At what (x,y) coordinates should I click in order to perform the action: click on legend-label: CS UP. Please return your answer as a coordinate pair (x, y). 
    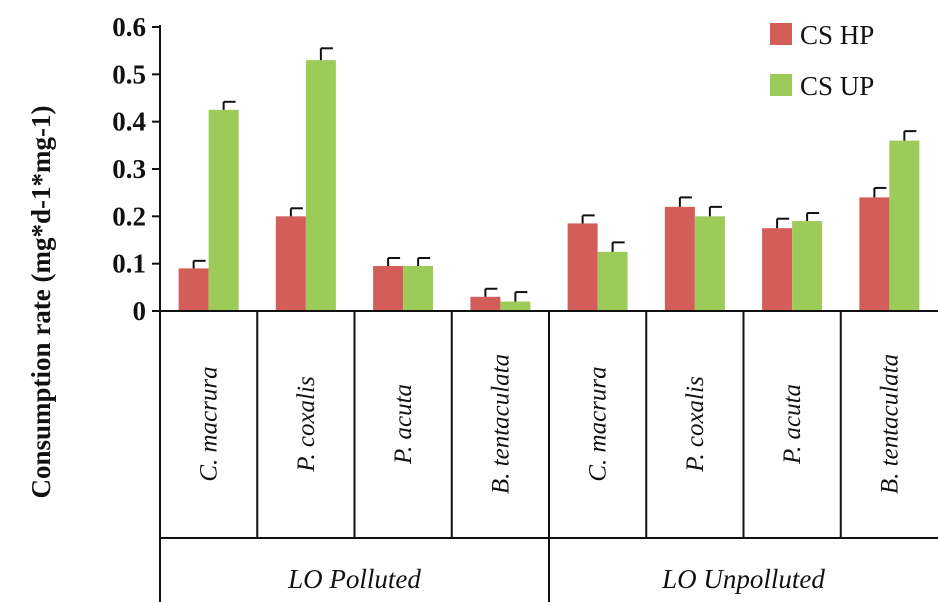
    Looking at the image, I should click on (837, 86).